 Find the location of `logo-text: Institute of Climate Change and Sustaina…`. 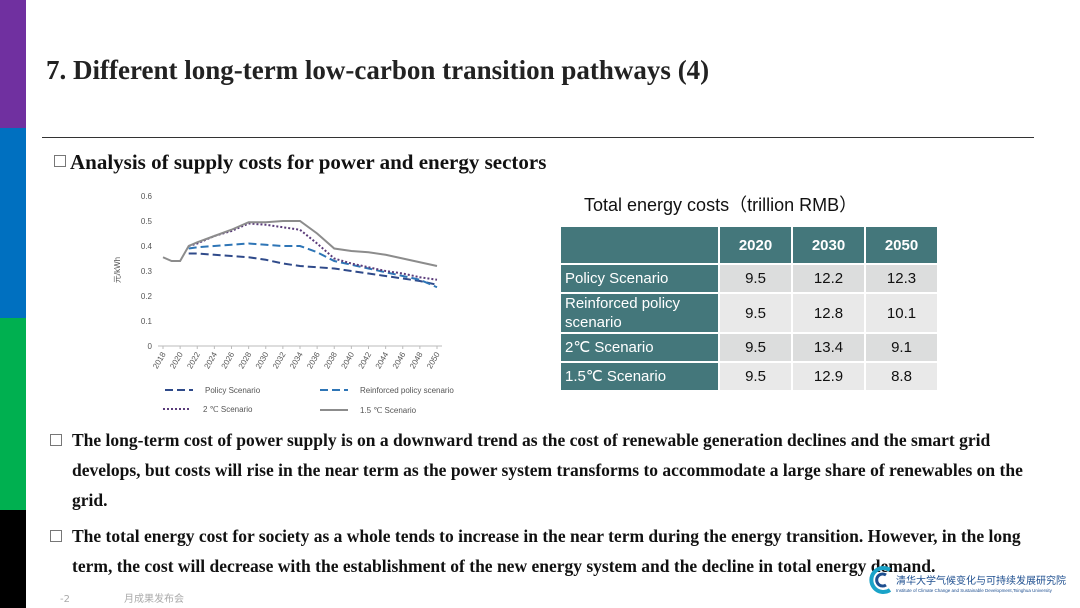

logo-text: Institute of Climate Change and Sustaina… is located at coordinates (974, 590).